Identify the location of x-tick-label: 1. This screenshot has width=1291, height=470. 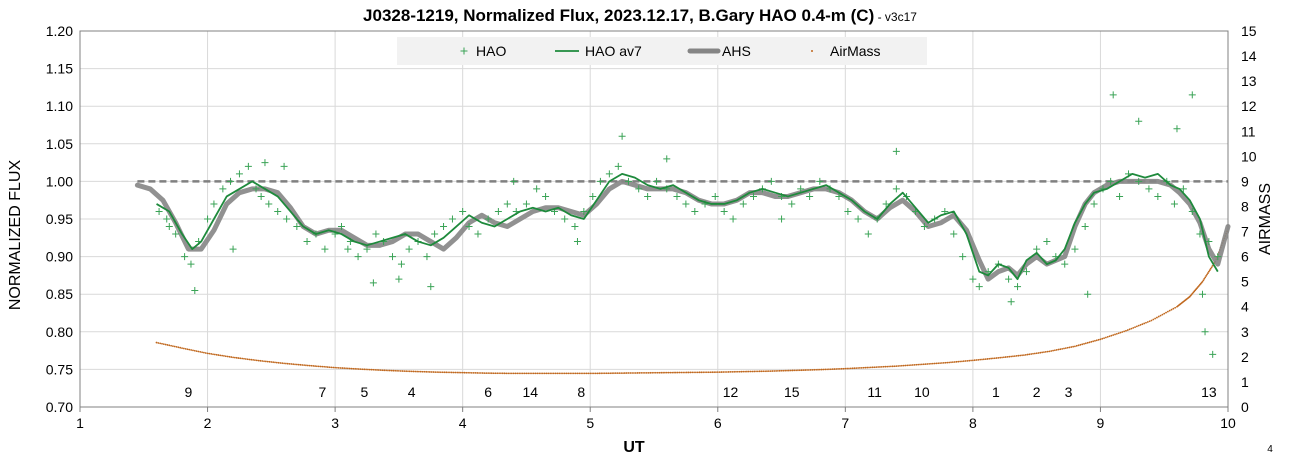
(80, 423).